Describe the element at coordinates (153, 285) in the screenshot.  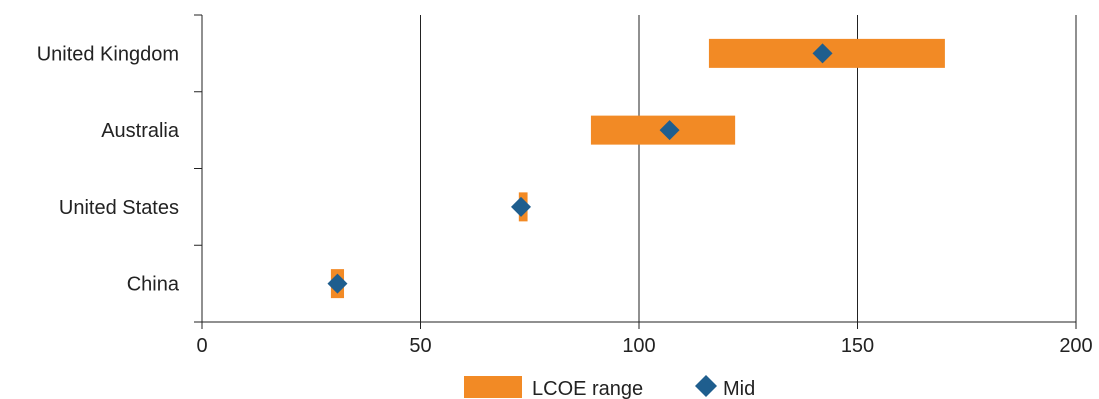
I see `category-label: China` at that location.